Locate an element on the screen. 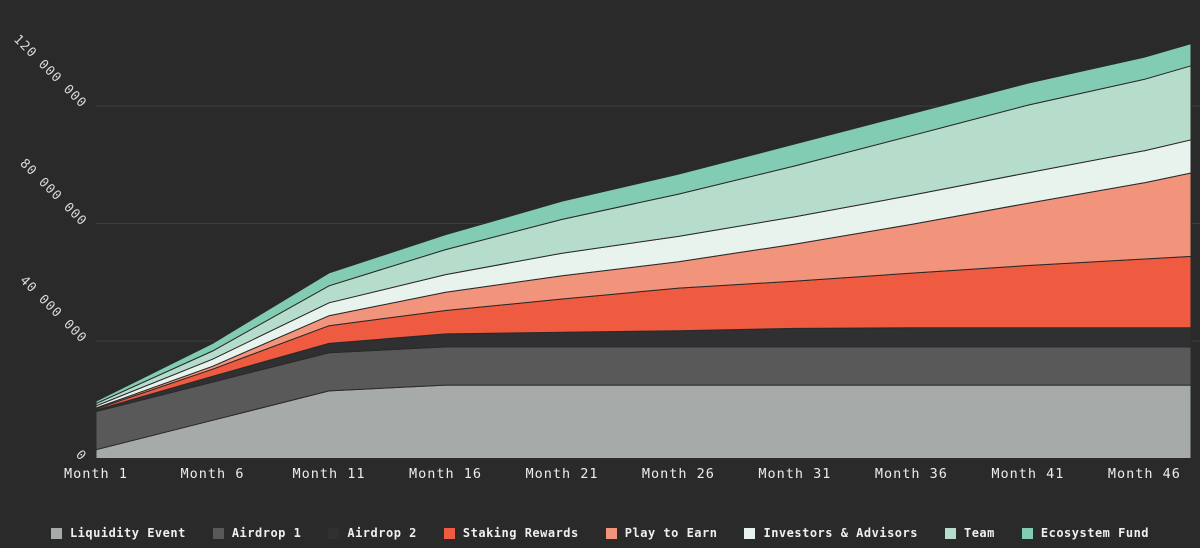 The image size is (1200, 548). x-axis-label-month-26: Month 26 is located at coordinates (678, 474).